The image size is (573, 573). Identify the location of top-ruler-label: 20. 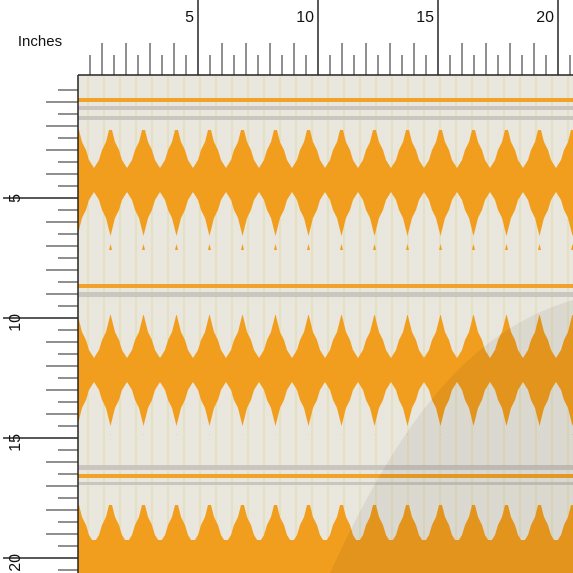
(545, 17).